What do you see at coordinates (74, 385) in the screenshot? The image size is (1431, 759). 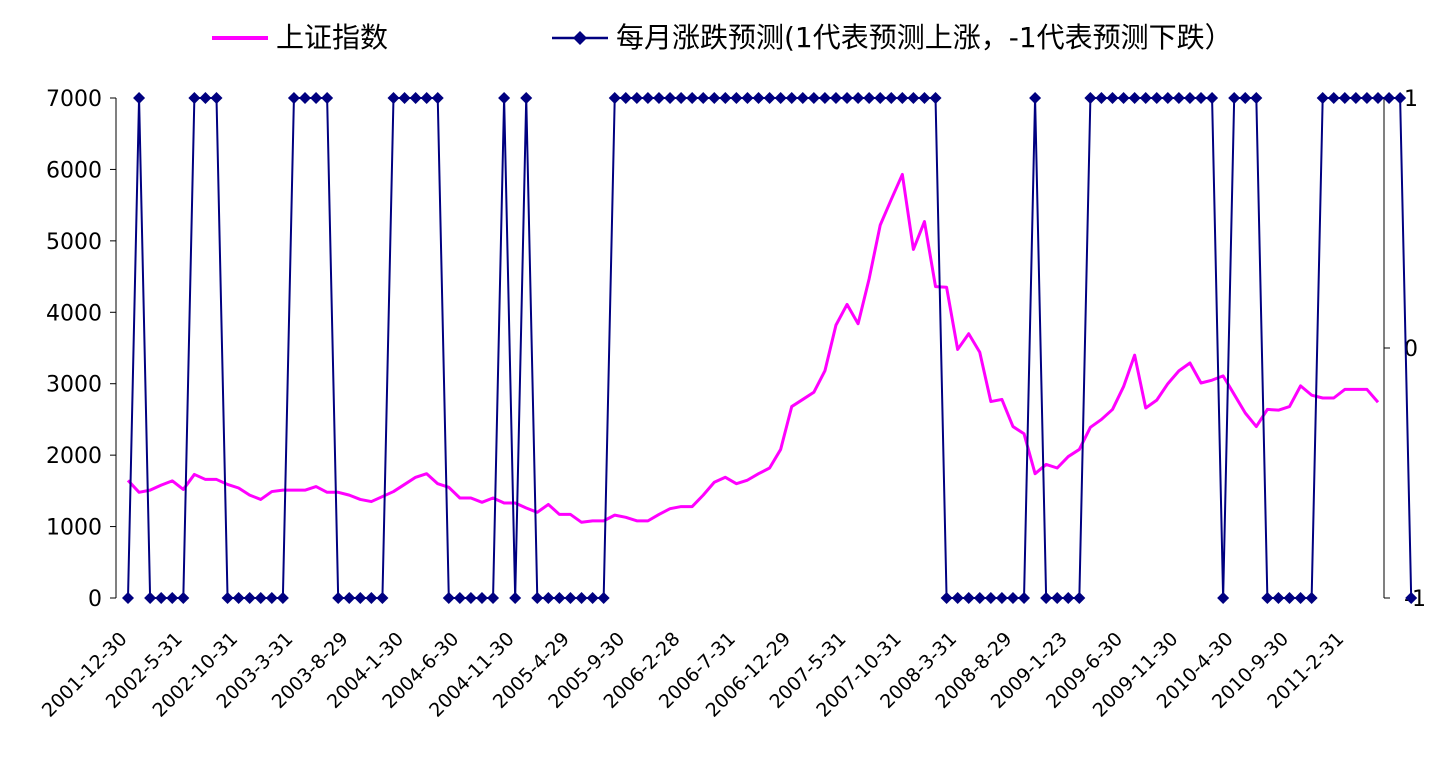 I see `left-tick-label: 3000` at bounding box center [74, 385].